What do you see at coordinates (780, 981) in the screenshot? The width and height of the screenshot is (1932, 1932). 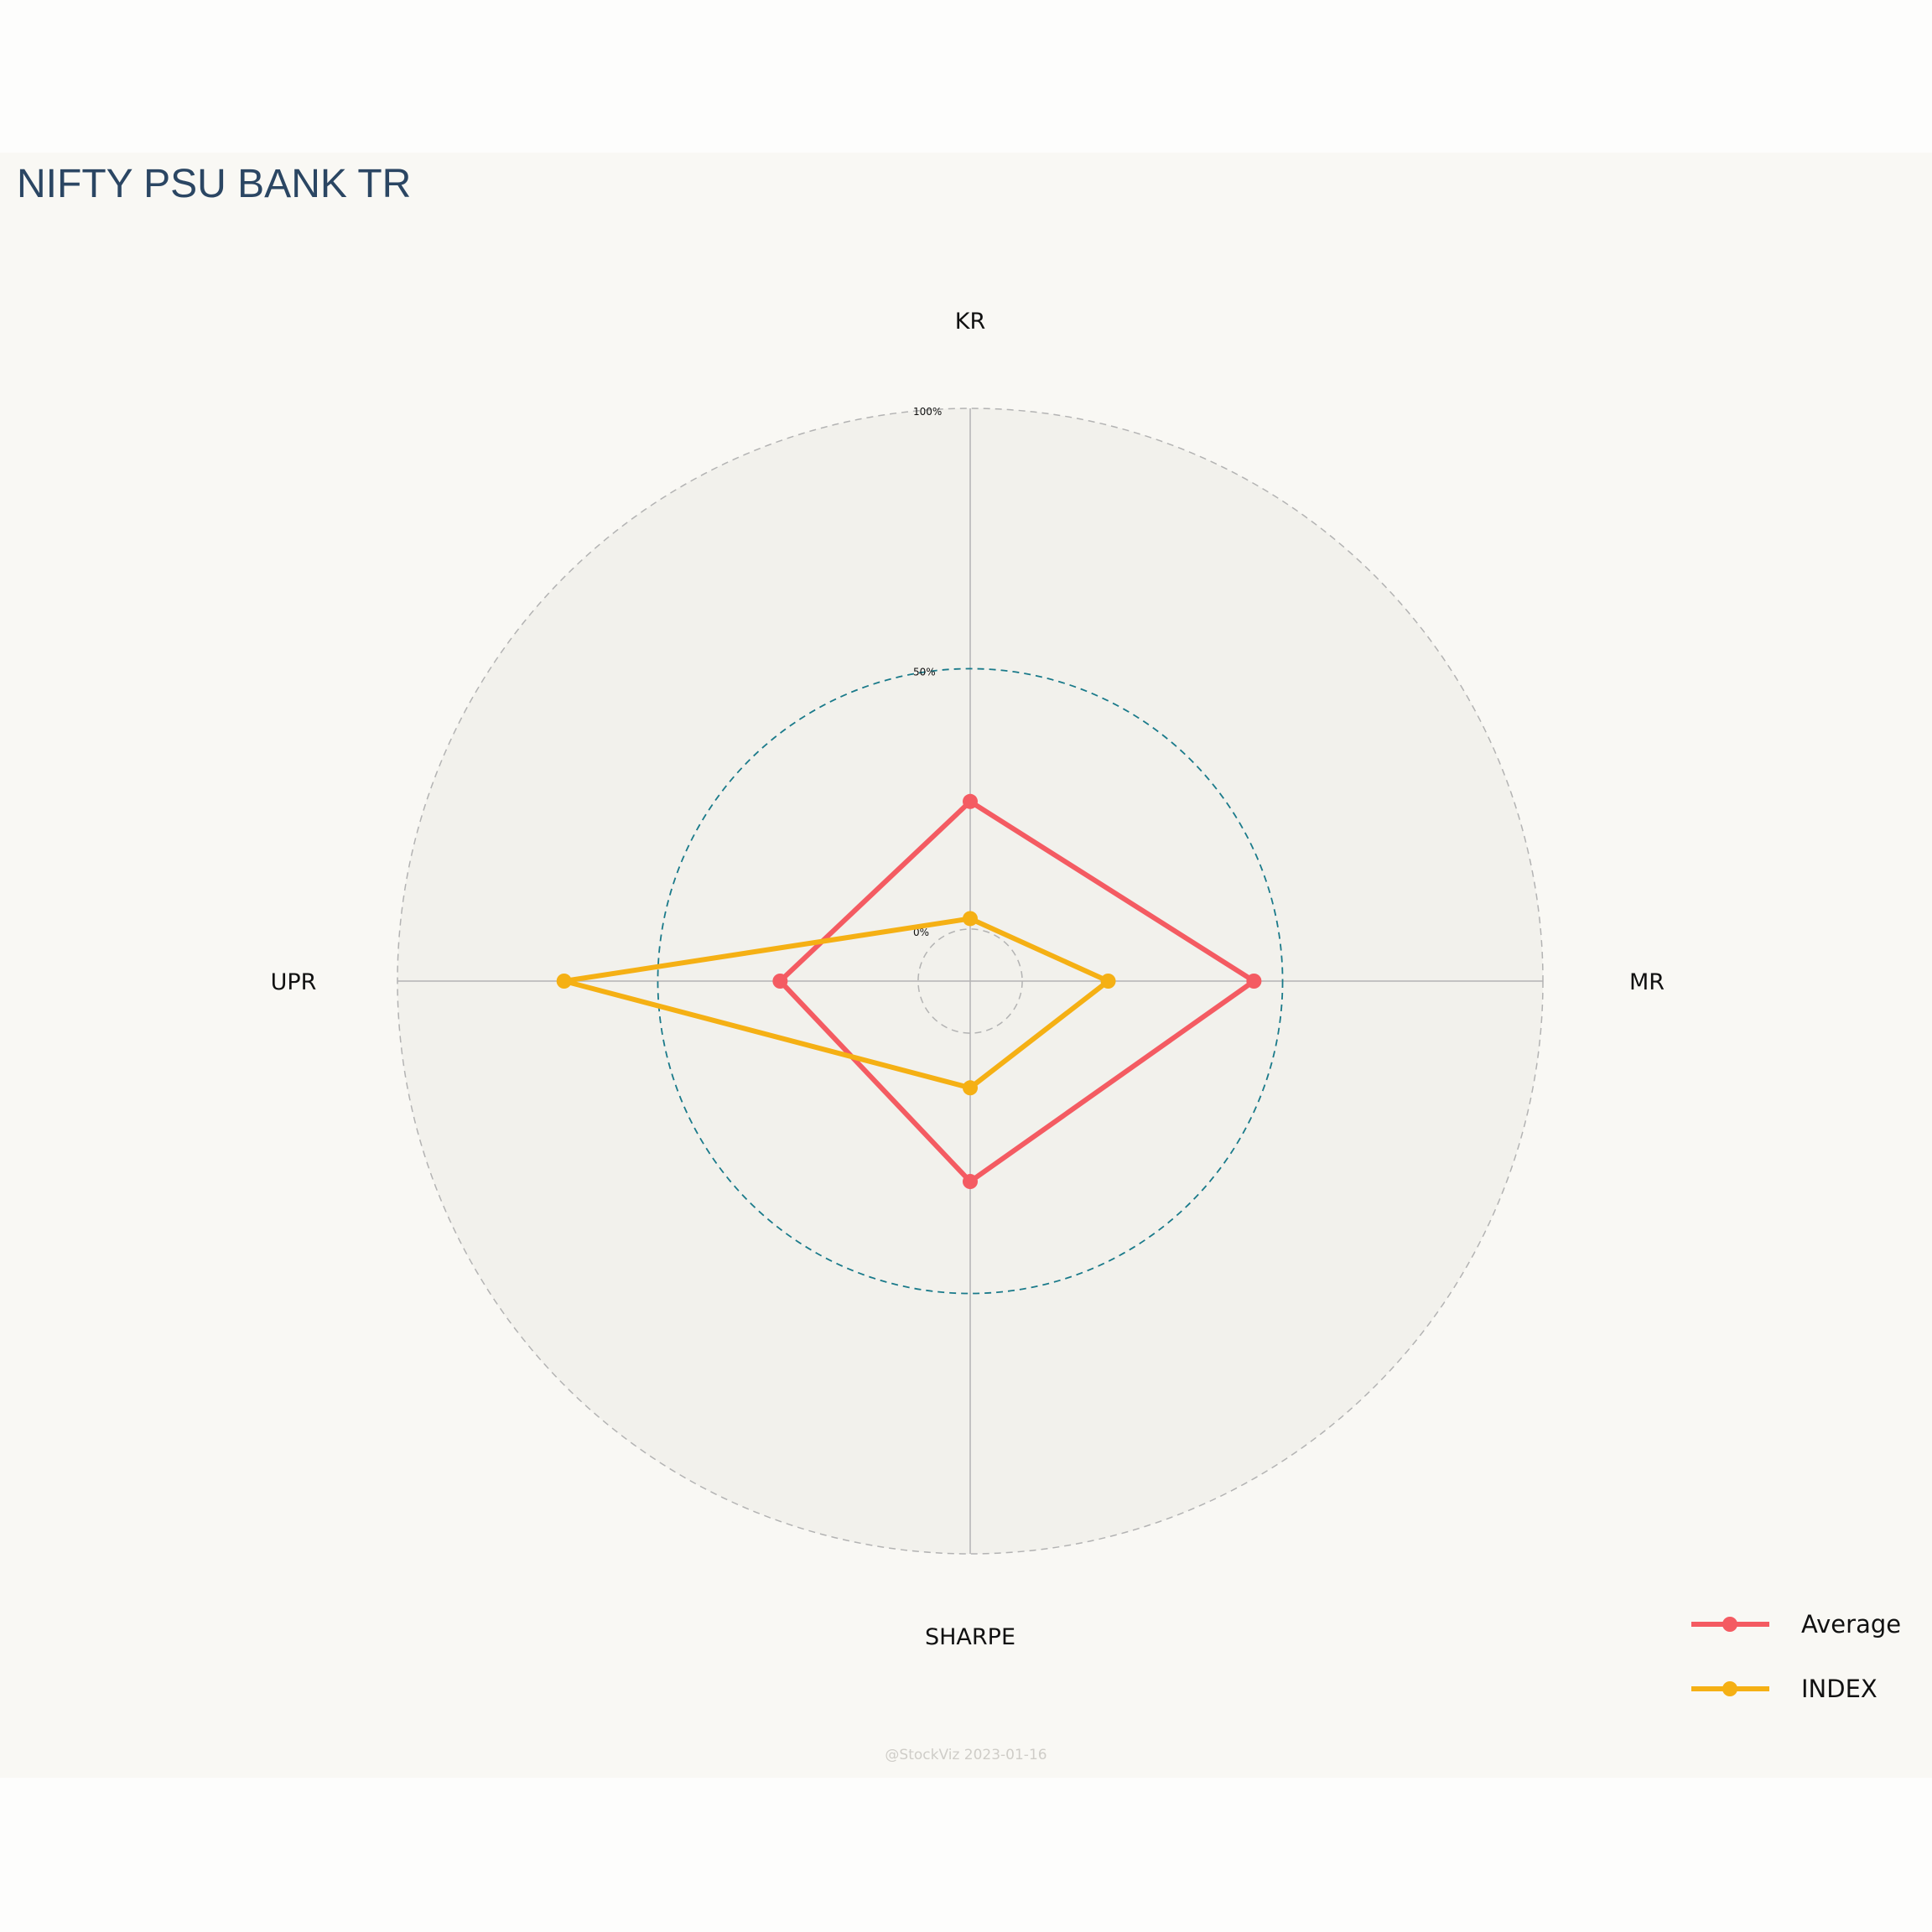 I see `point-average-upr` at bounding box center [780, 981].